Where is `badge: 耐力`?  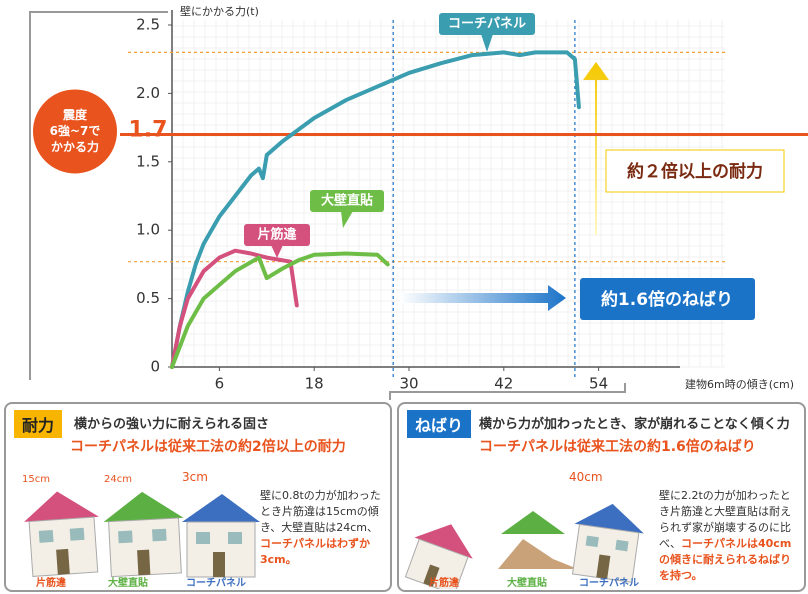 badge: 耐力 is located at coordinates (38, 424).